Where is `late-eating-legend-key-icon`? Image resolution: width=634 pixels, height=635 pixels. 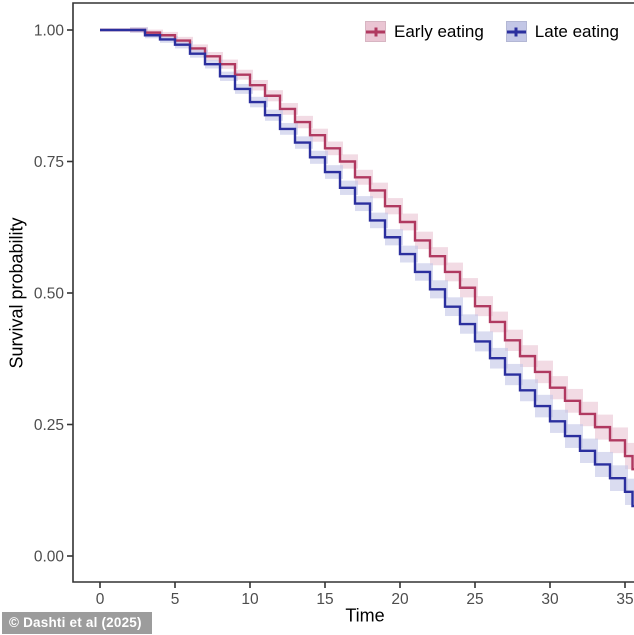 late-eating-legend-key-icon is located at coordinates (516, 31).